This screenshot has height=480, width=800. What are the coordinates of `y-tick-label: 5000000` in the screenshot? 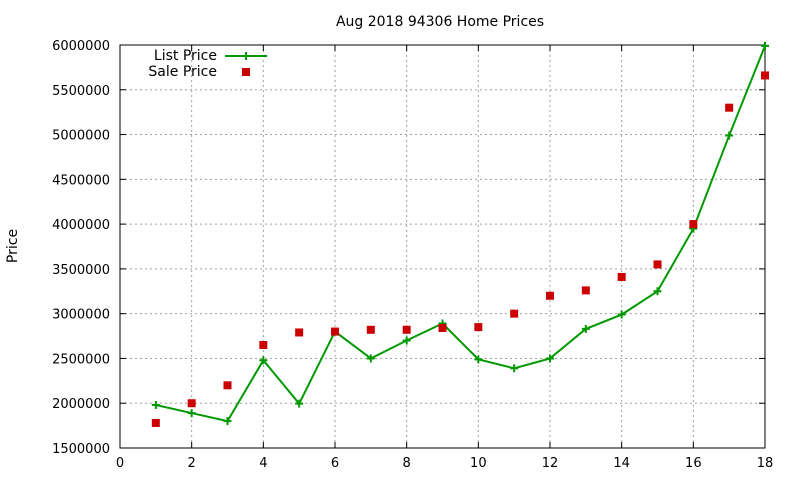 It's located at (81, 136).